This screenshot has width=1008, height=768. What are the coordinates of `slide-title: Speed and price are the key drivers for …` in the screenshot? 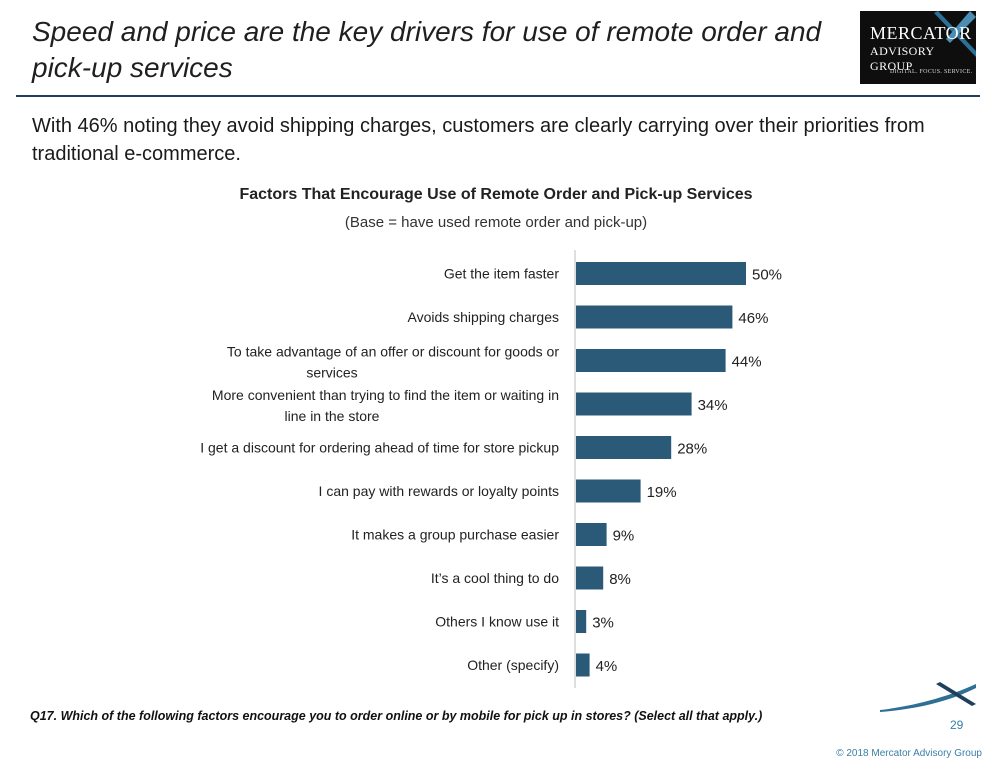 It's located at (427, 49).